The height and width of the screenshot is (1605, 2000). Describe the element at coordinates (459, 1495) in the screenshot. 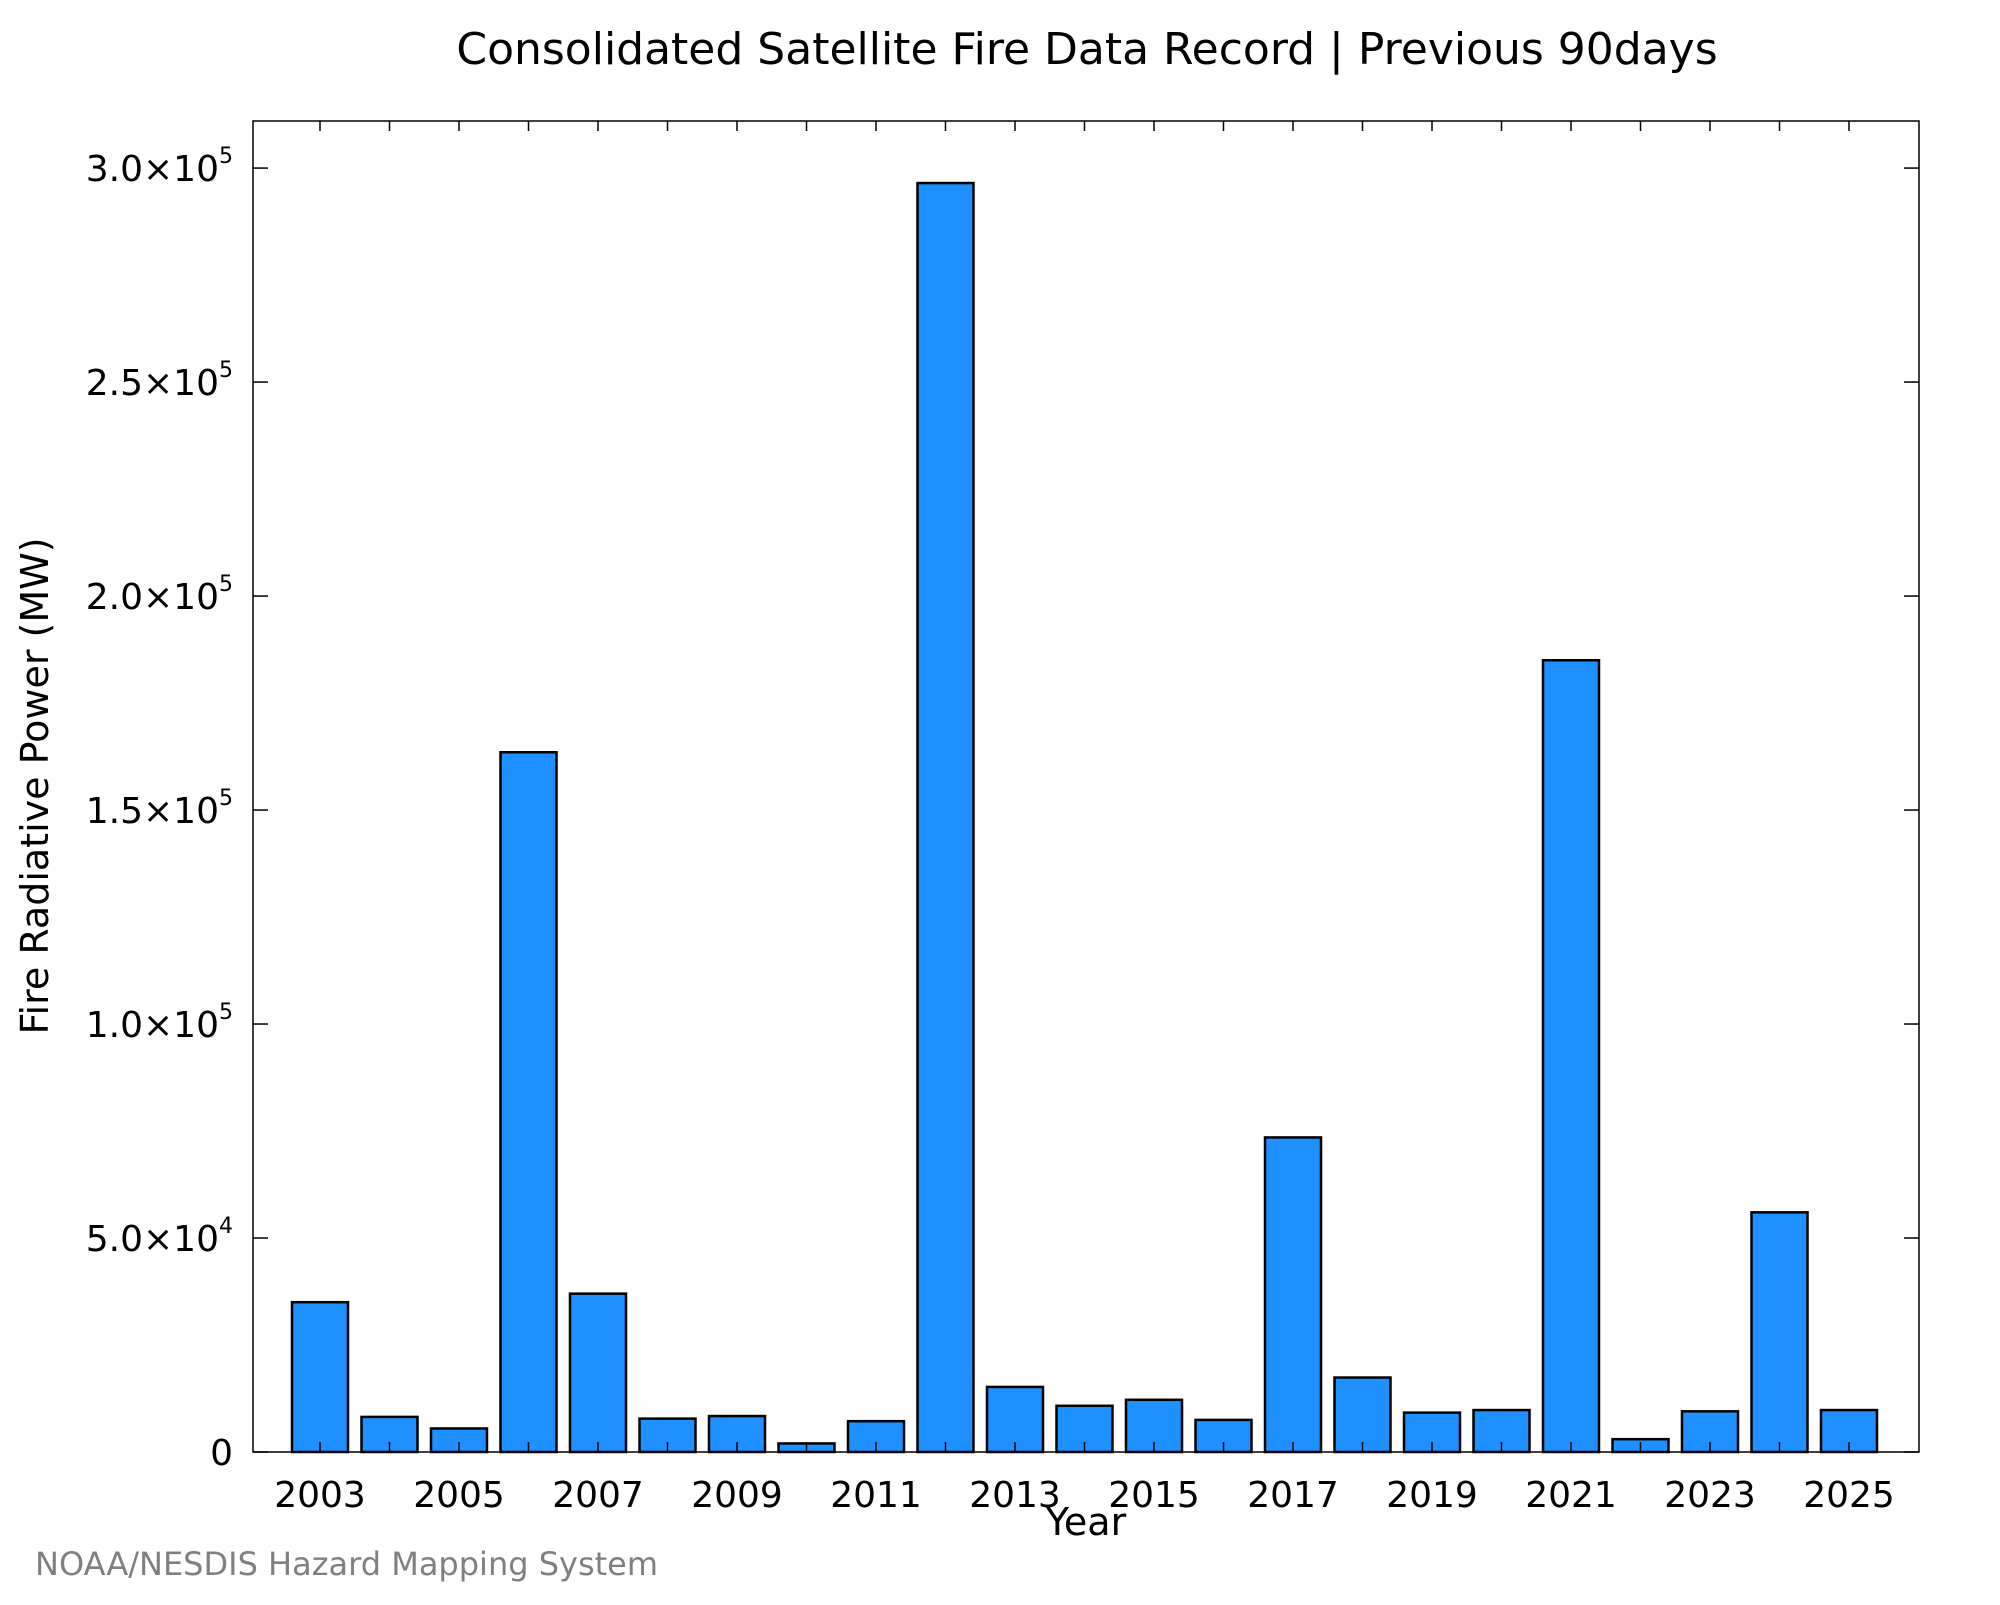

I see `x-tick-label-2005: 2005` at that location.